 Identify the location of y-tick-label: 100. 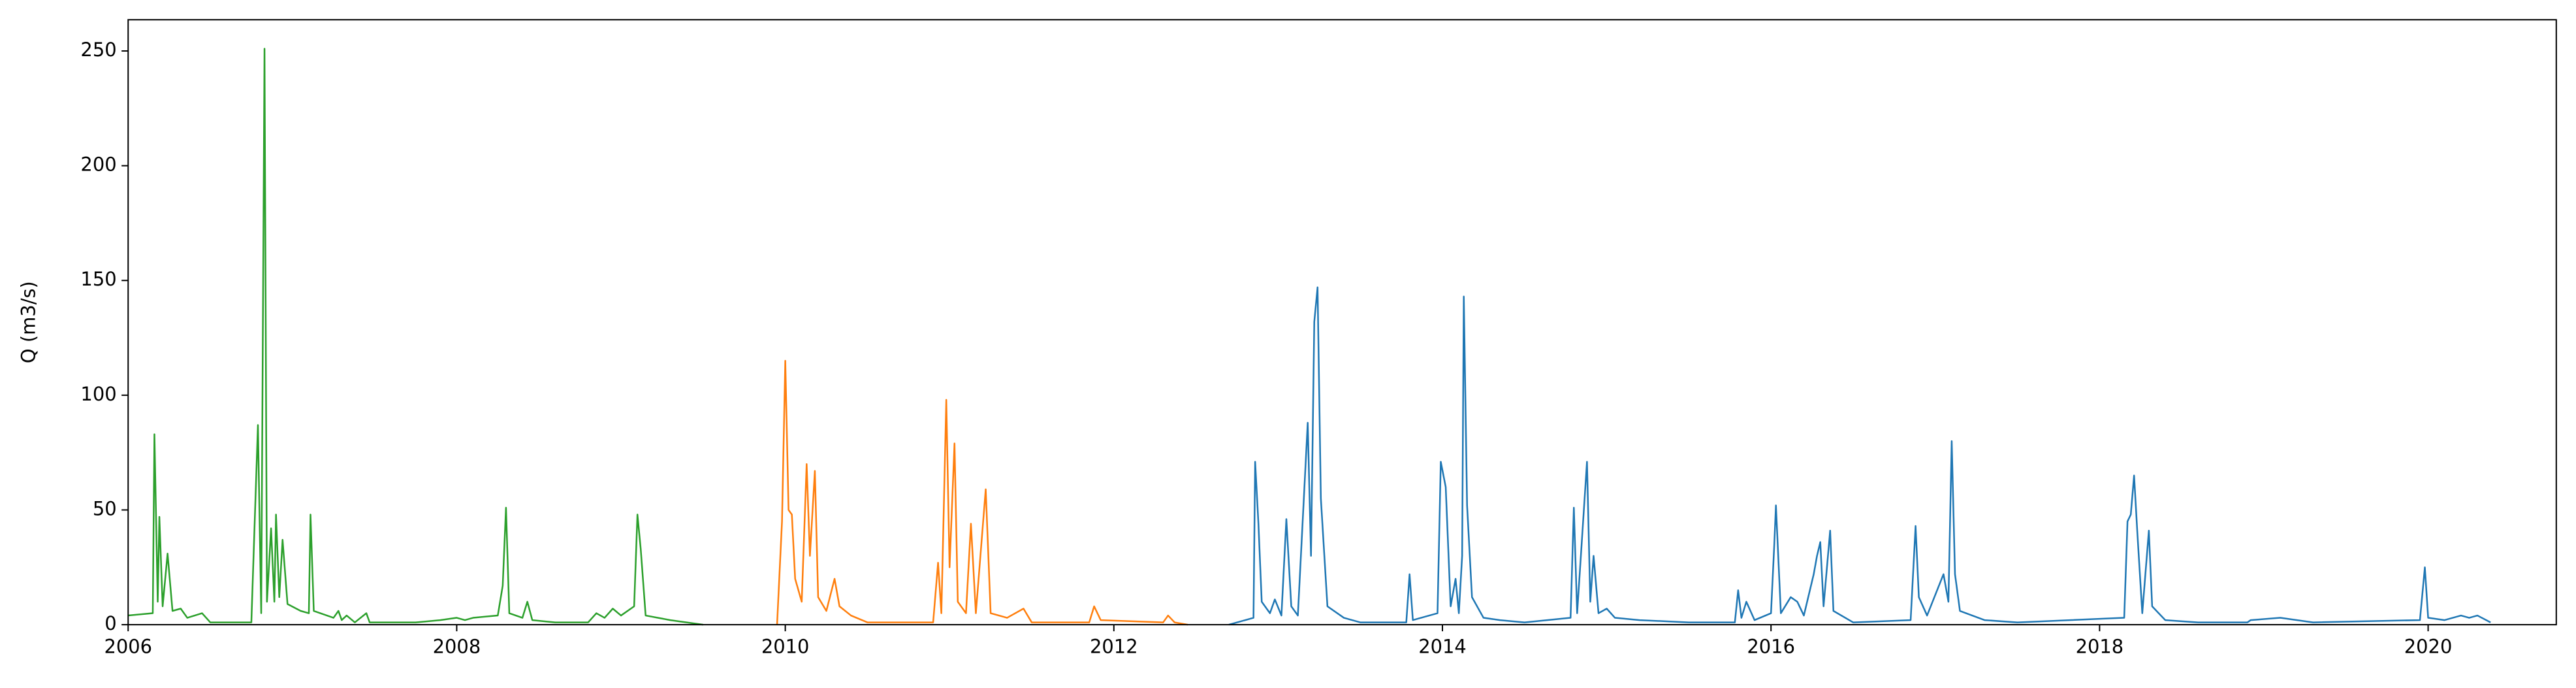
(98, 394).